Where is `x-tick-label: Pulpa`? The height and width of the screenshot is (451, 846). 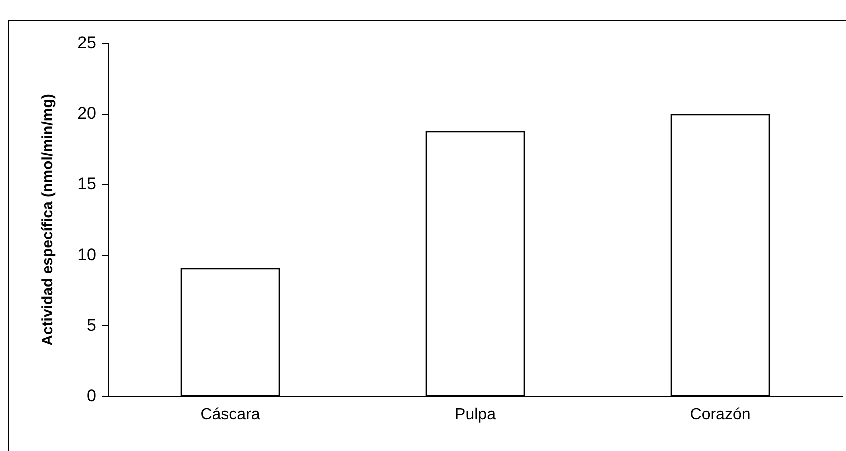
x-tick-label: Pulpa is located at coordinates (475, 415).